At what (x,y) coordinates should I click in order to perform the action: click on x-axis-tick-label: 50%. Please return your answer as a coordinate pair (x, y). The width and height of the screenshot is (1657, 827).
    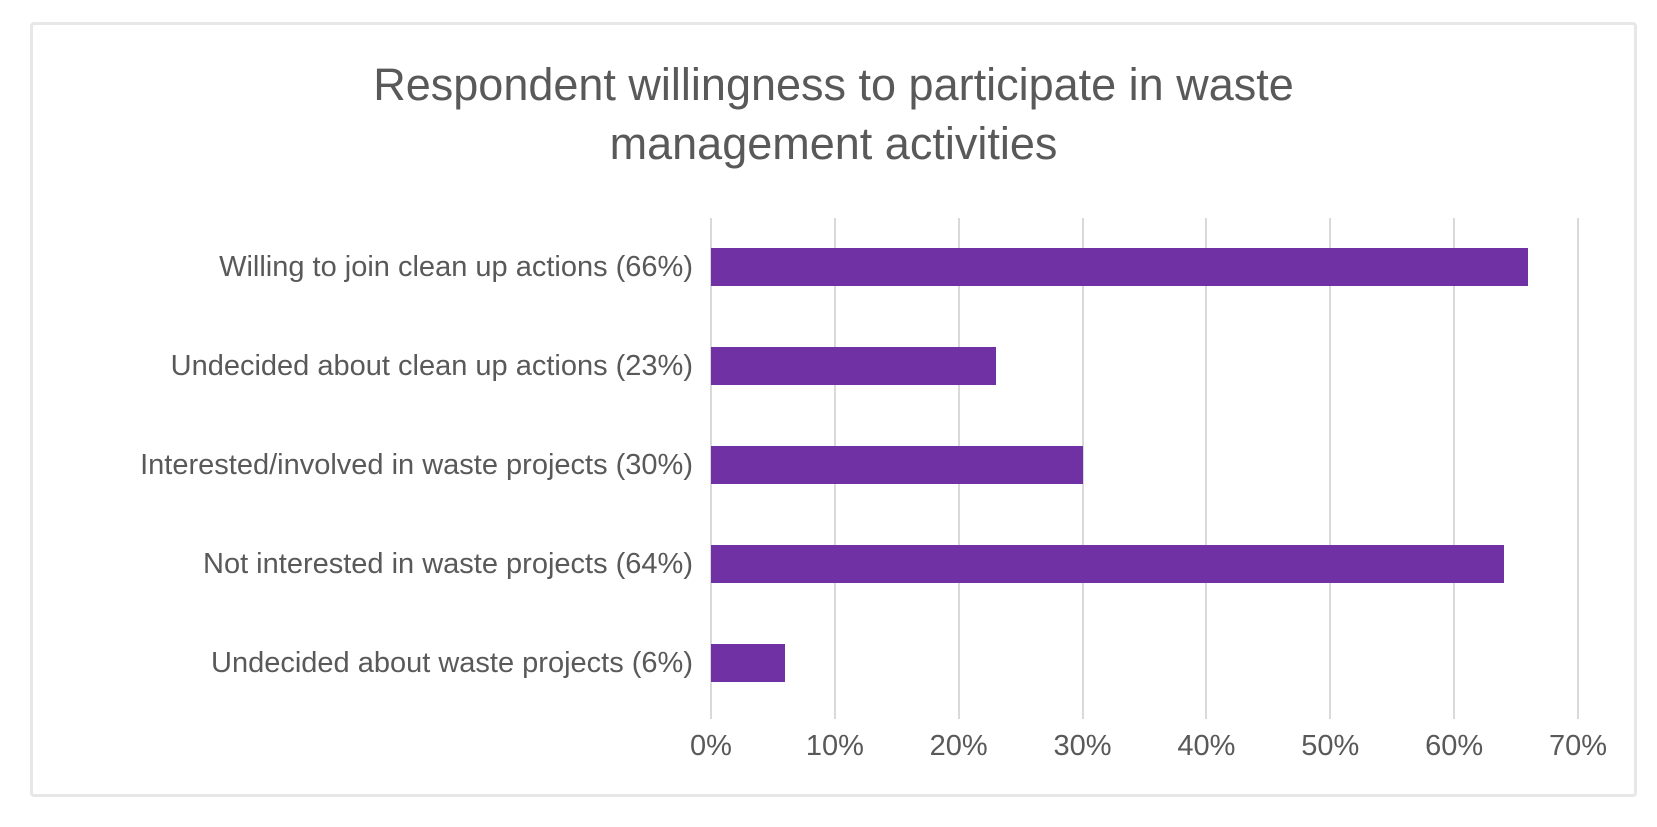
    Looking at the image, I should click on (1330, 746).